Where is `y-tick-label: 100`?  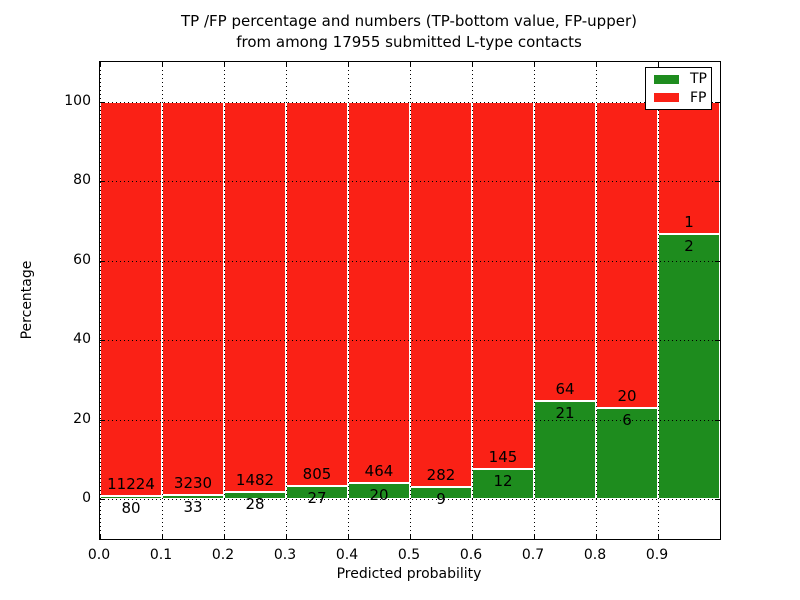 y-tick-label: 100 is located at coordinates (77, 101).